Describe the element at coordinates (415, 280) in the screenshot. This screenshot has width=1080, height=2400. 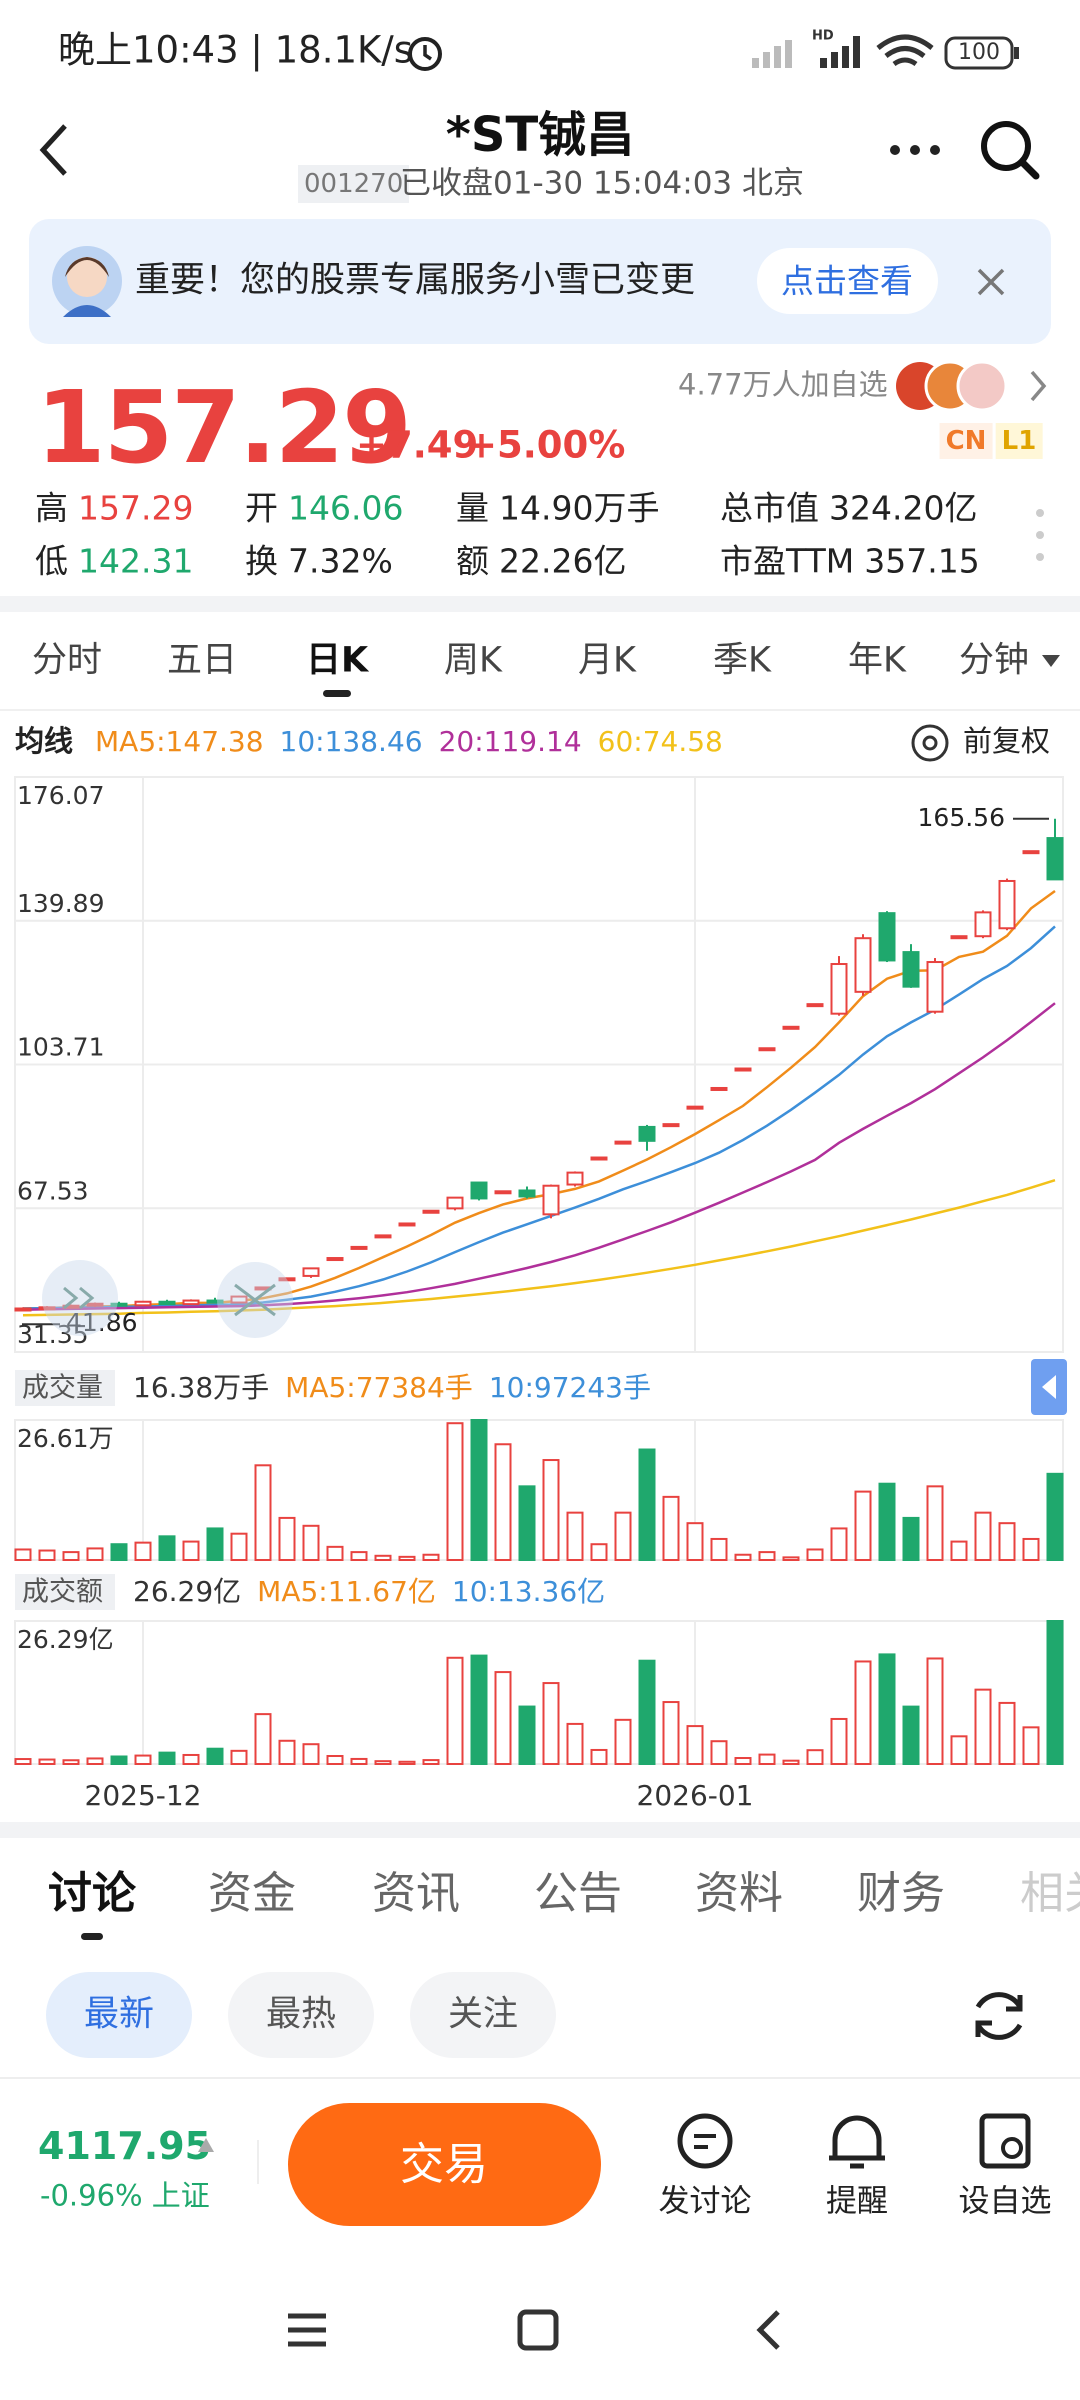
I see `notice-text: 重要！您的股票专属服务小雪已变更` at that location.